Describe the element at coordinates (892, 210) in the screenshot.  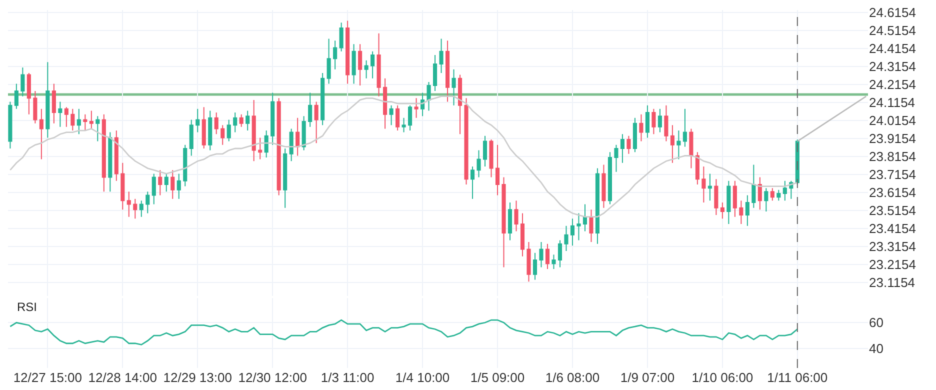
I see `y-tick-label: 23.5154` at that location.